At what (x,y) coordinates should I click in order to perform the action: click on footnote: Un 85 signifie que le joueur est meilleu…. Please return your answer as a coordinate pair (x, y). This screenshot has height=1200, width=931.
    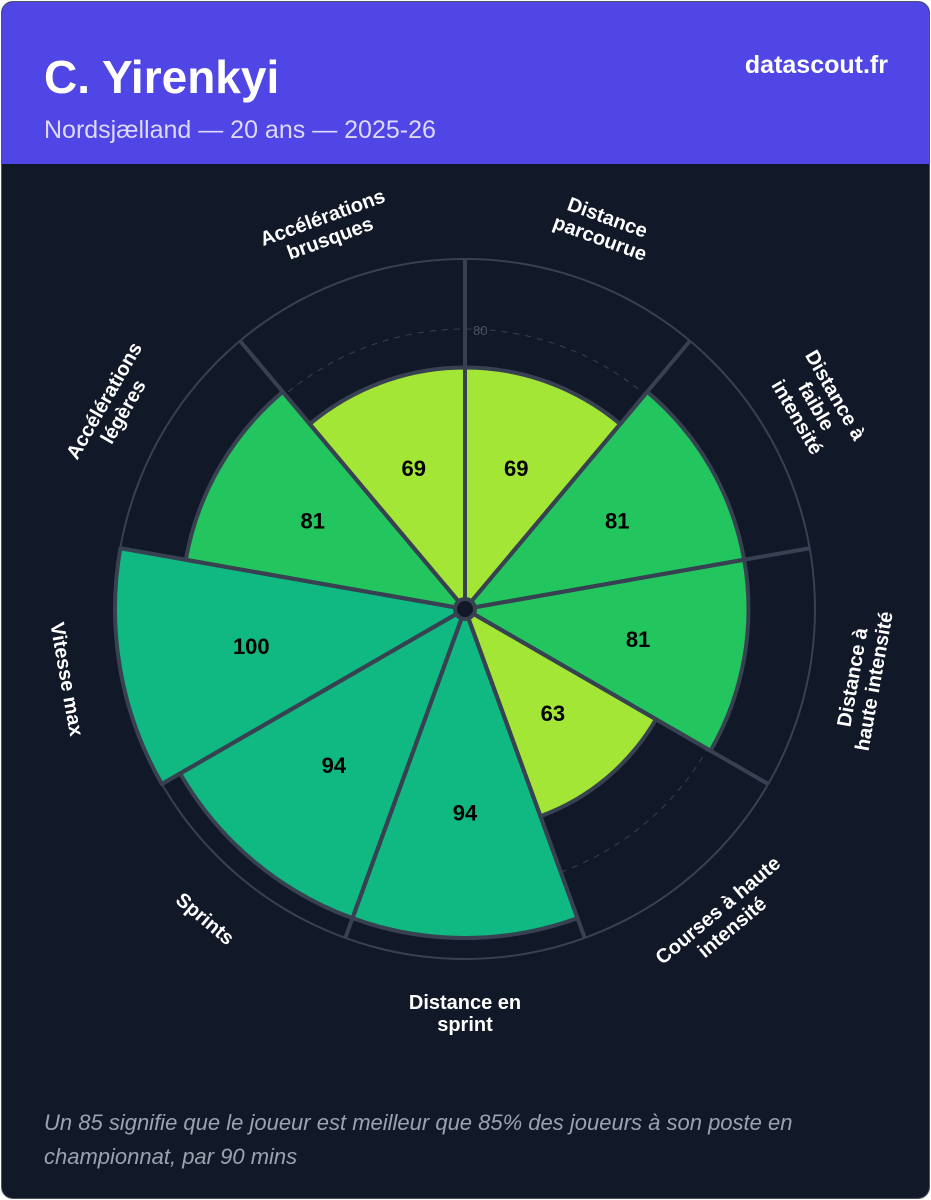
    Looking at the image, I should click on (418, 1139).